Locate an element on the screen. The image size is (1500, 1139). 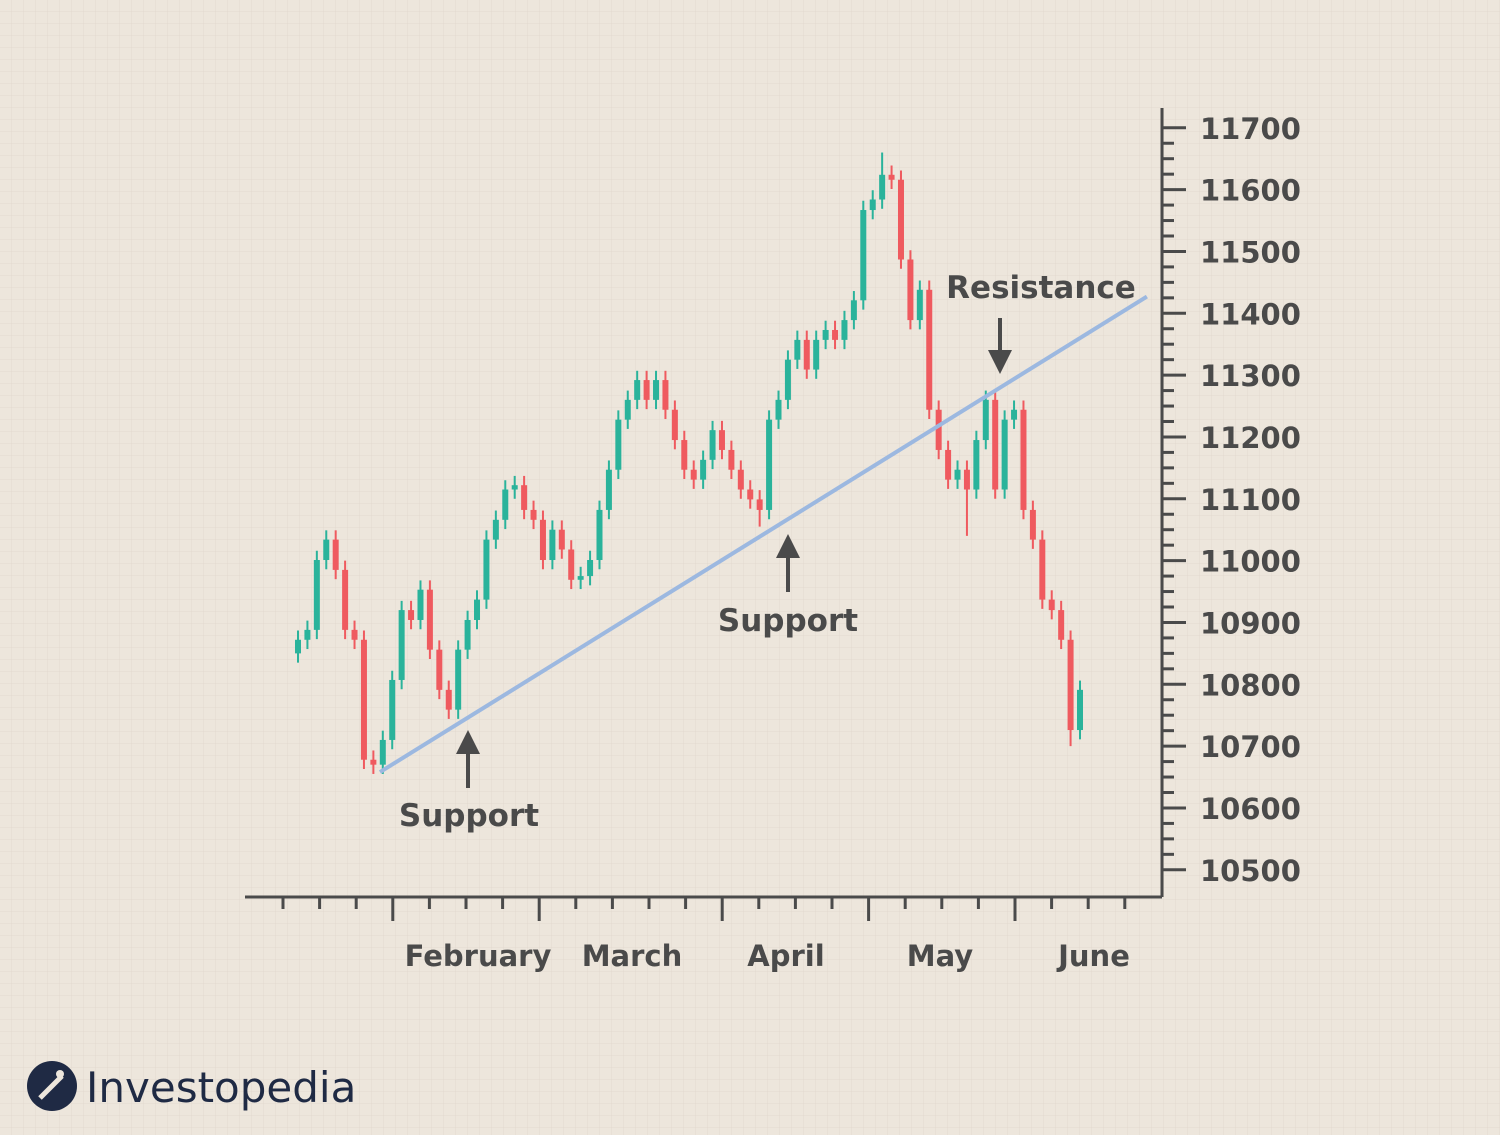
y-tick-label: 11100 is located at coordinates (1250, 500).